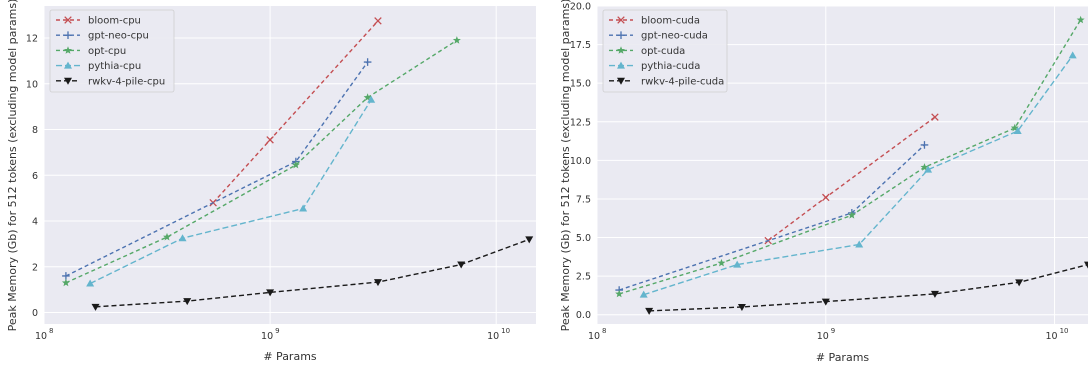 This screenshot has height=374, width=1088. I want to click on legend-label: opt-cpu, so click(107, 51).